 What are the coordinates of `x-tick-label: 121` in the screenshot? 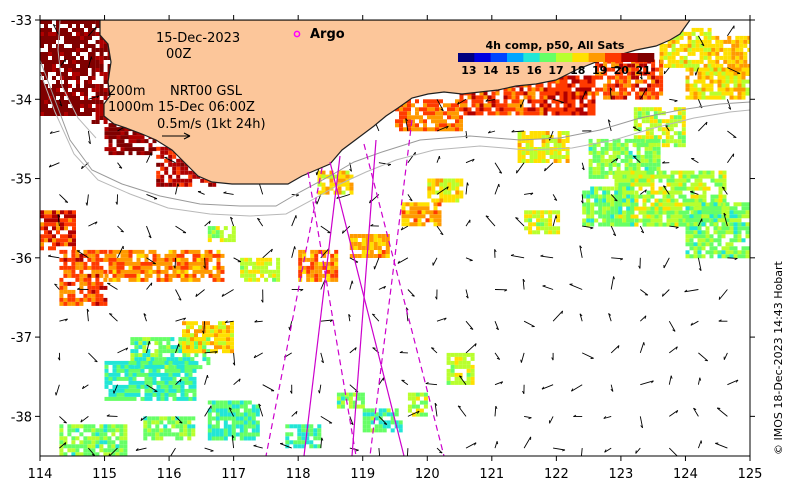 It's located at (491, 474).